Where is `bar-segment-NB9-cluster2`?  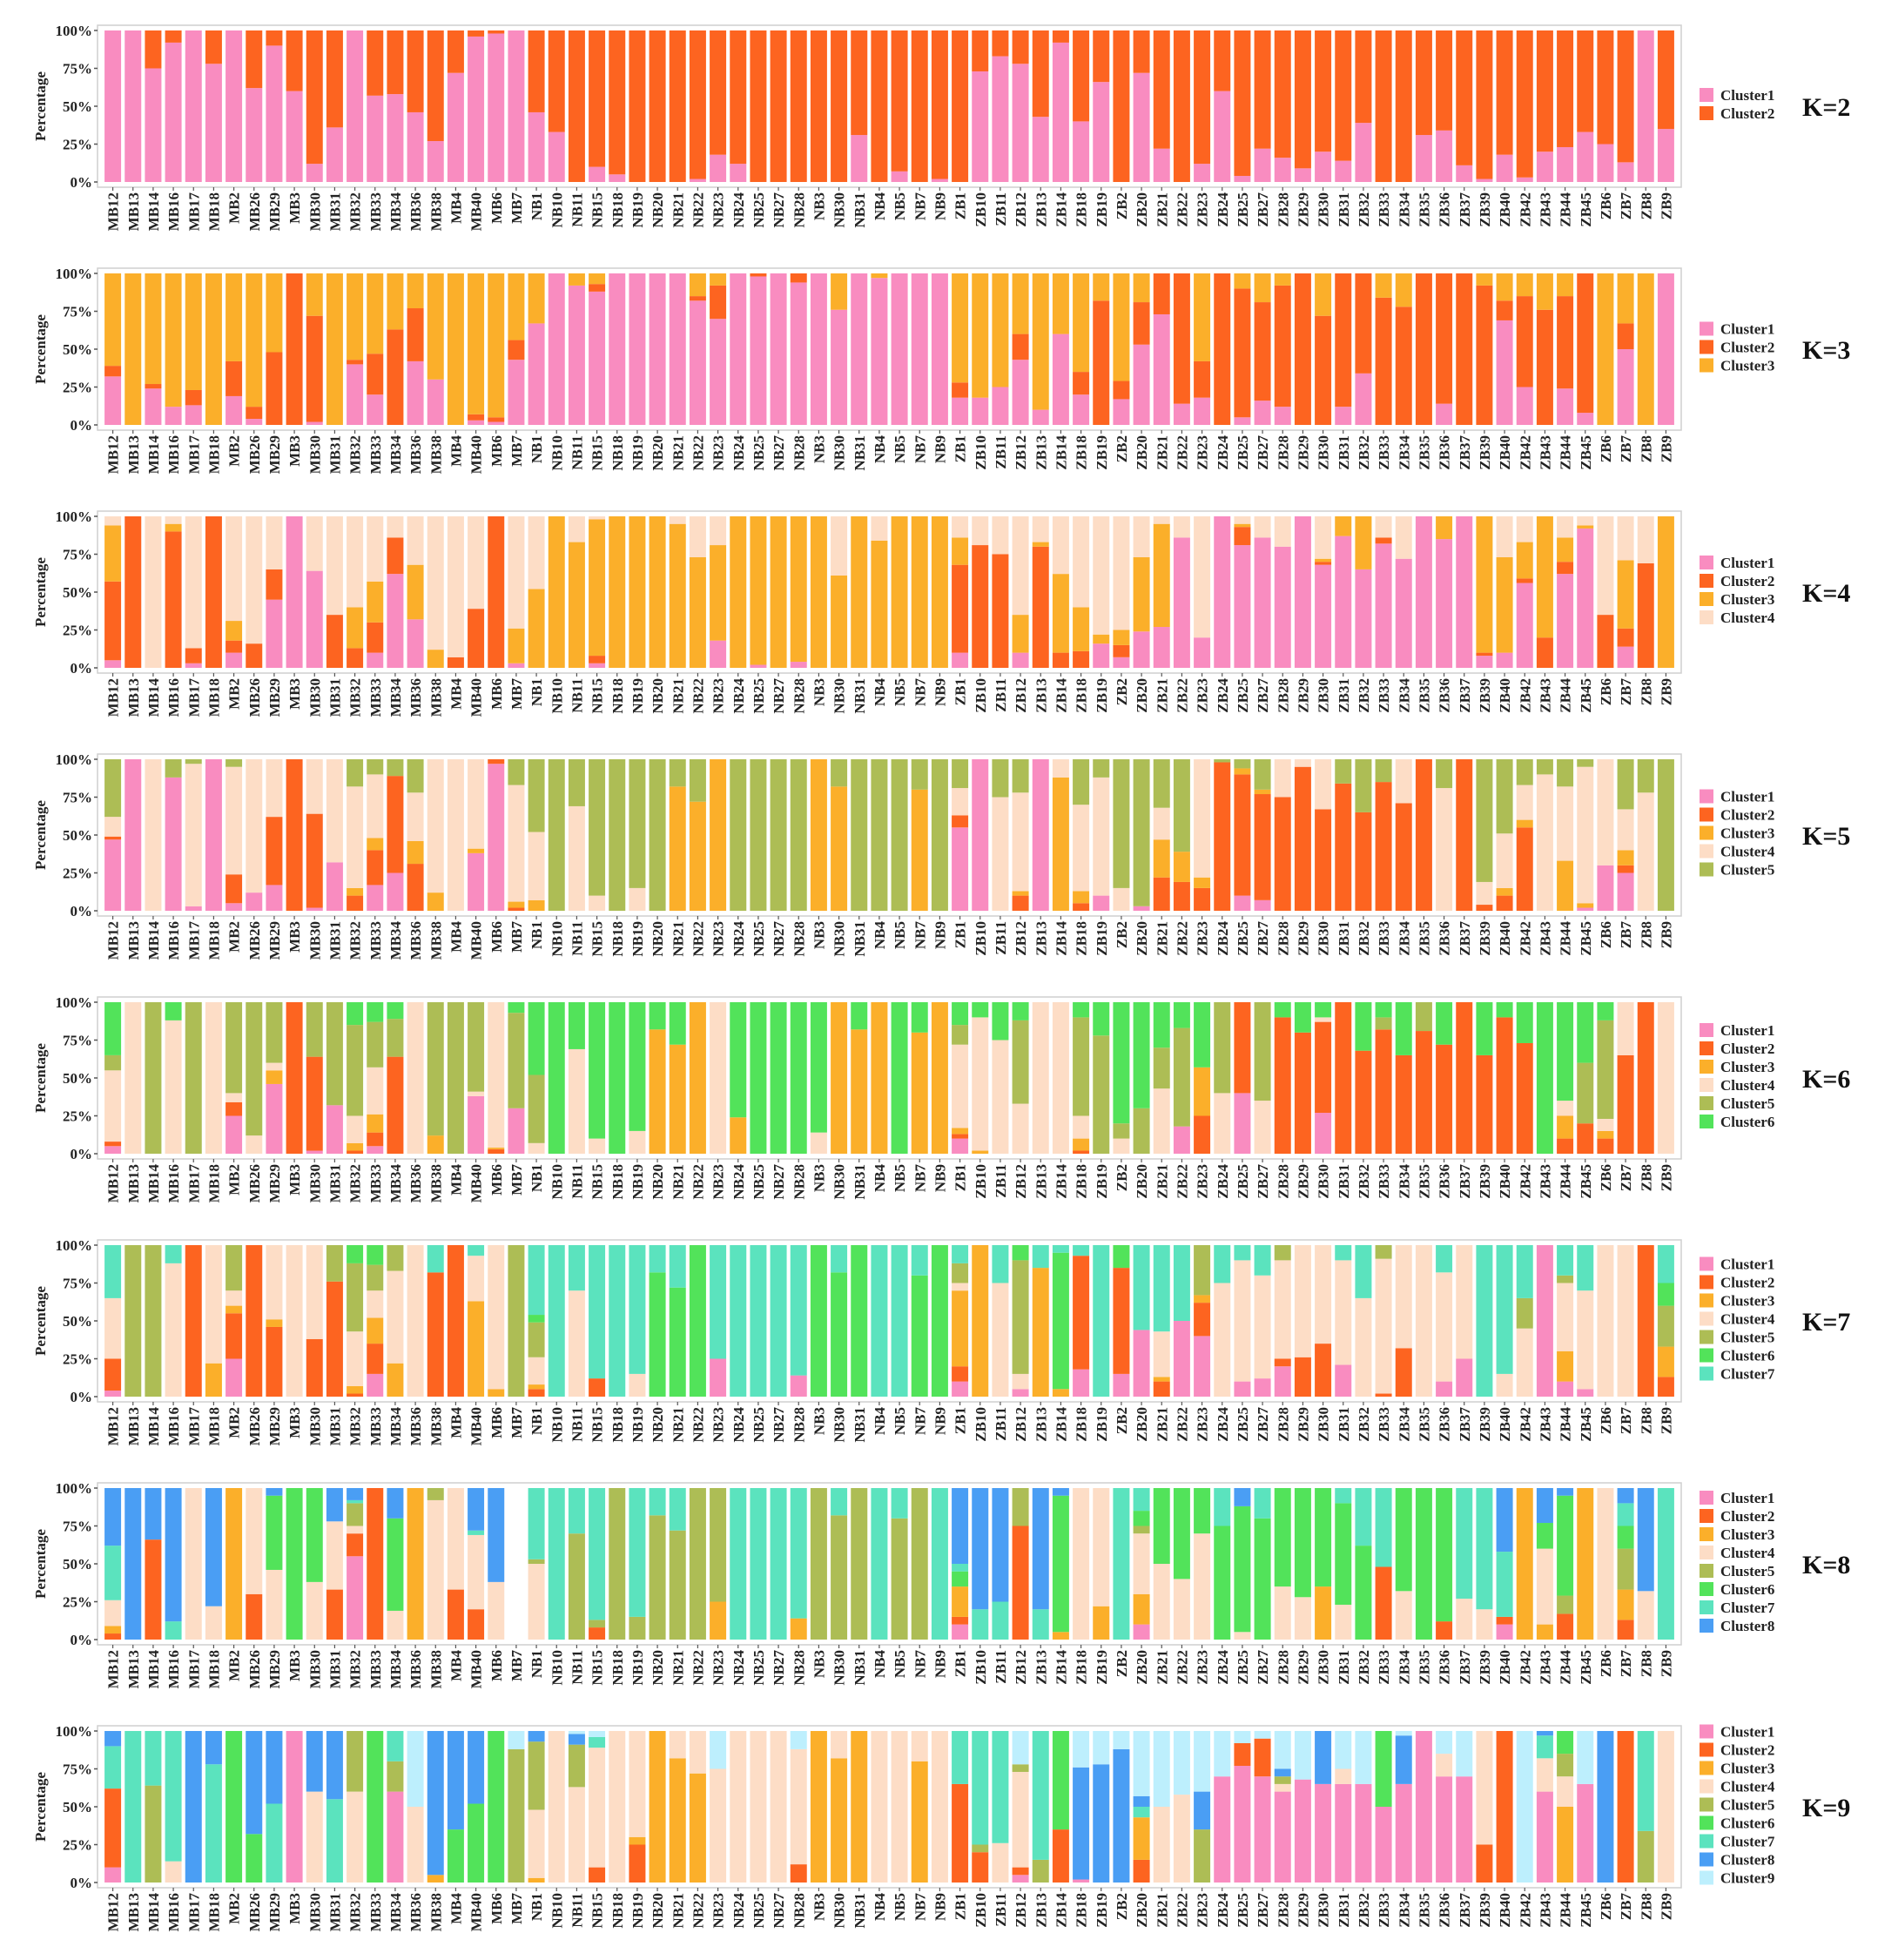
bar-segment-NB9-cluster2 is located at coordinates (939, 104).